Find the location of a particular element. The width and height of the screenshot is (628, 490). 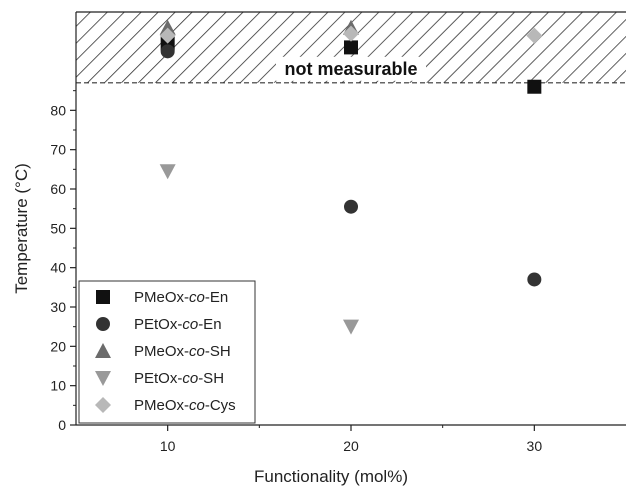

y-tick-label: 40 is located at coordinates (58, 268).